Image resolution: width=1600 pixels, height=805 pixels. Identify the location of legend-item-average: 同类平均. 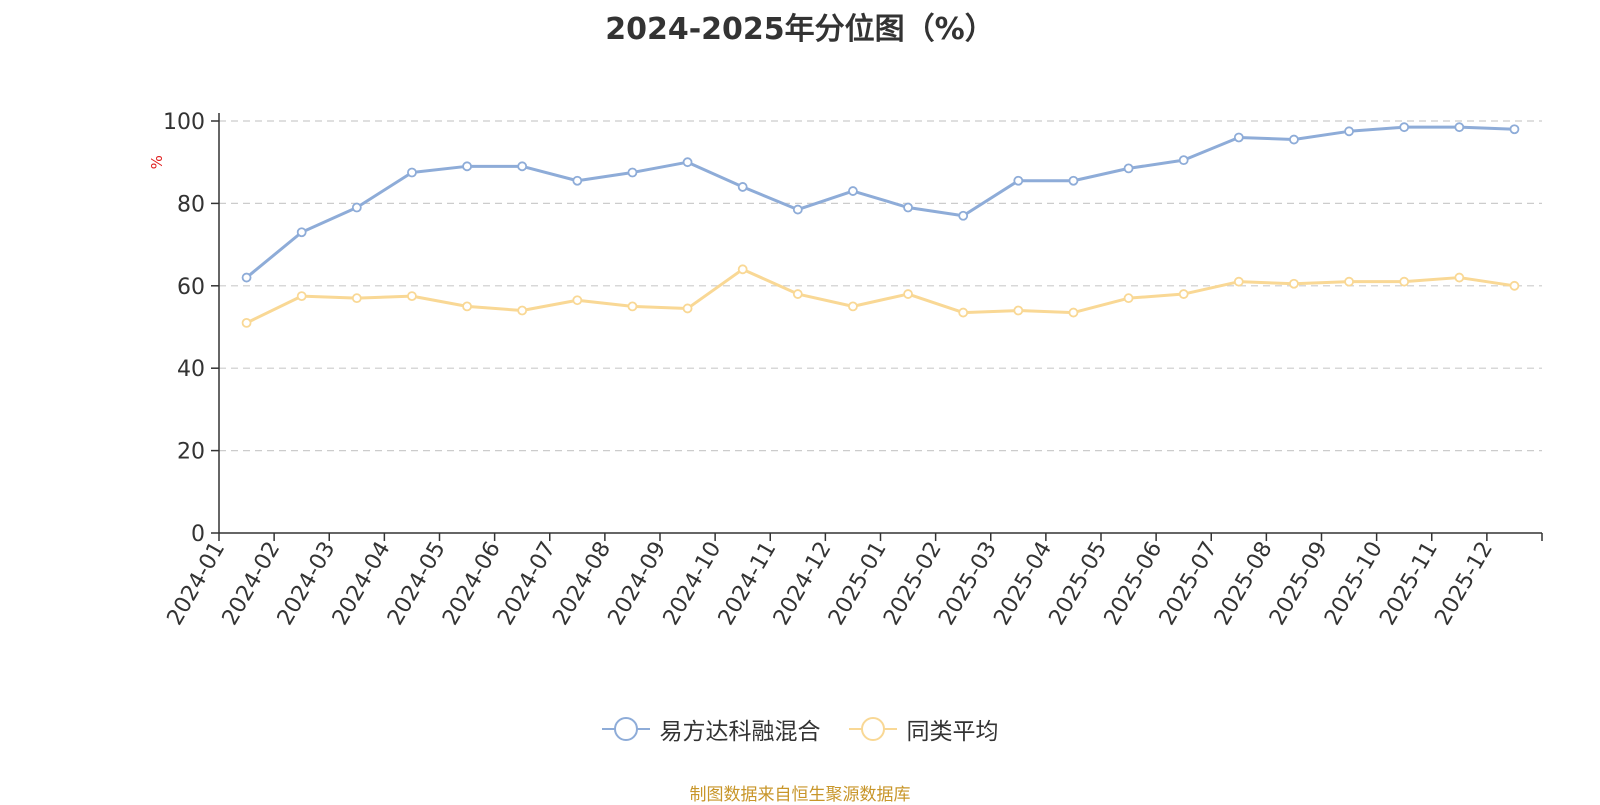
(923, 729).